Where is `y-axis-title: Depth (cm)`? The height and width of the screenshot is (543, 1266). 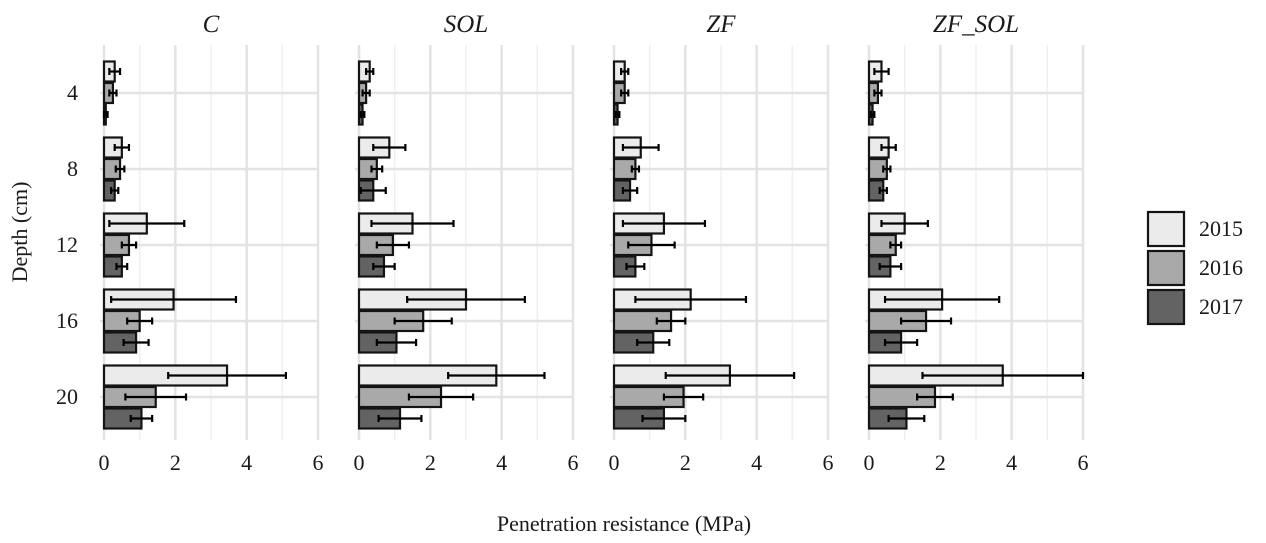 y-axis-title: Depth (cm) is located at coordinates (19, 232).